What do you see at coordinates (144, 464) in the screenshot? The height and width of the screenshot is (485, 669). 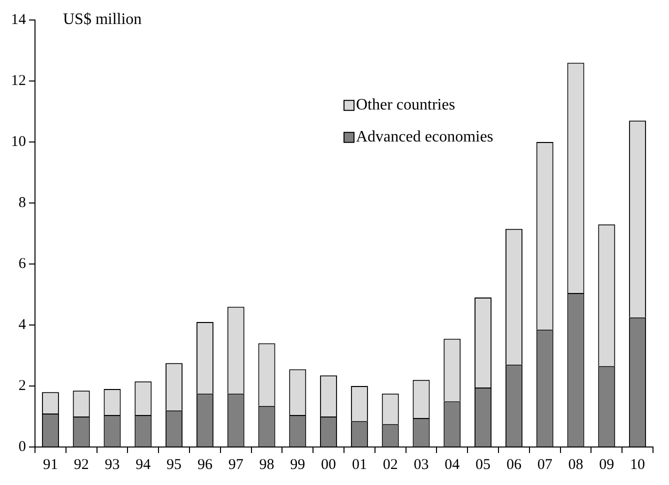 I see `x-tick-label: 94` at bounding box center [144, 464].